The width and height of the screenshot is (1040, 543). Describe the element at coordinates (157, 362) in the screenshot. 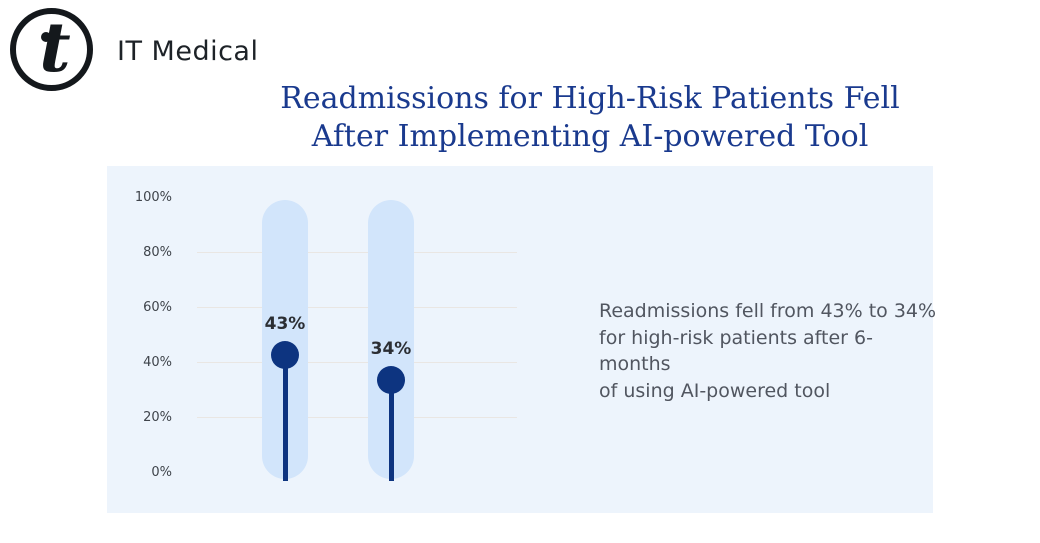

I see `y-tick-40: 40%` at that location.